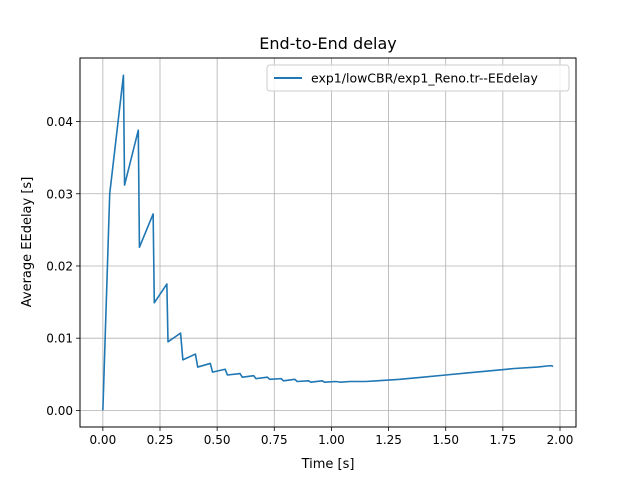 The width and height of the screenshot is (640, 480). What do you see at coordinates (59, 194) in the screenshot?
I see `y-tick-label: 0.03` at bounding box center [59, 194].